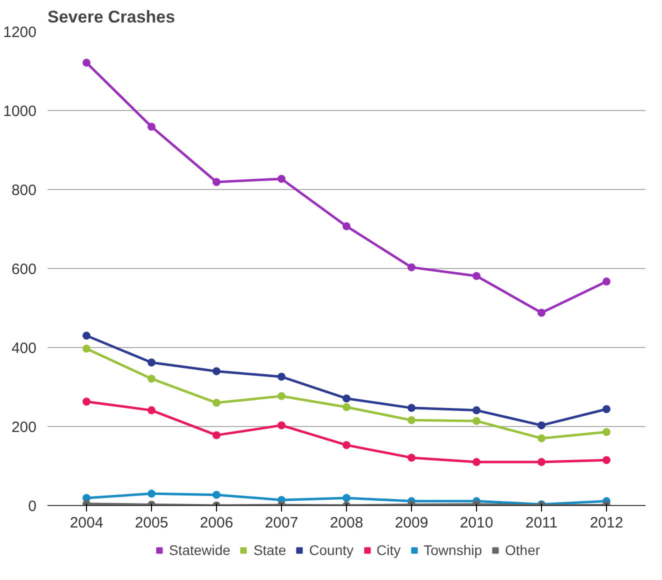 The height and width of the screenshot is (580, 662). What do you see at coordinates (24, 190) in the screenshot?
I see `y-tick-label: 800` at bounding box center [24, 190].